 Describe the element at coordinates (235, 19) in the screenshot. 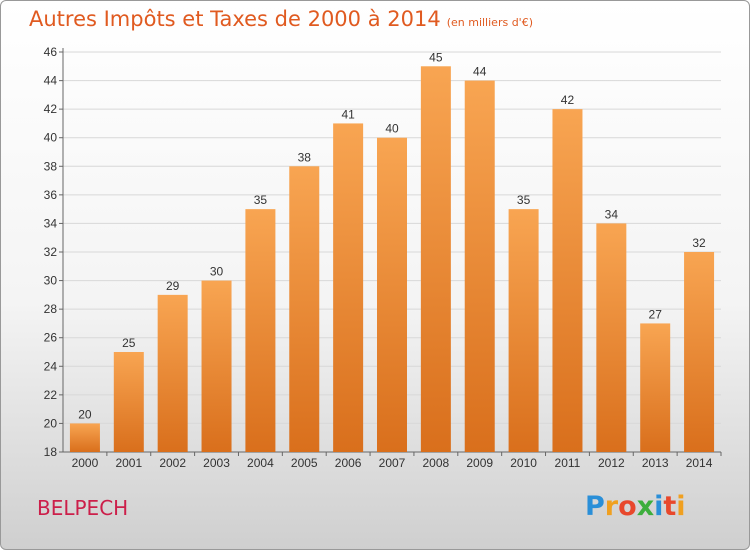

I see `chart-title-text: Autres Impôts et Taxes de 2000 à 2014` at that location.